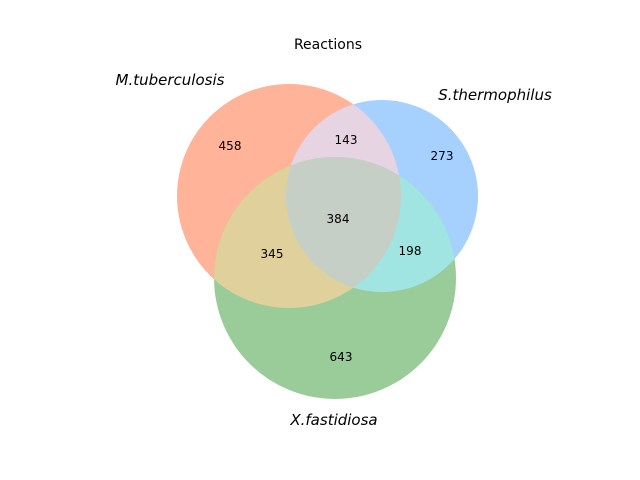 The image size is (640, 480). Describe the element at coordinates (341, 357) in the screenshot. I see `region-x-only-count: 643` at that location.